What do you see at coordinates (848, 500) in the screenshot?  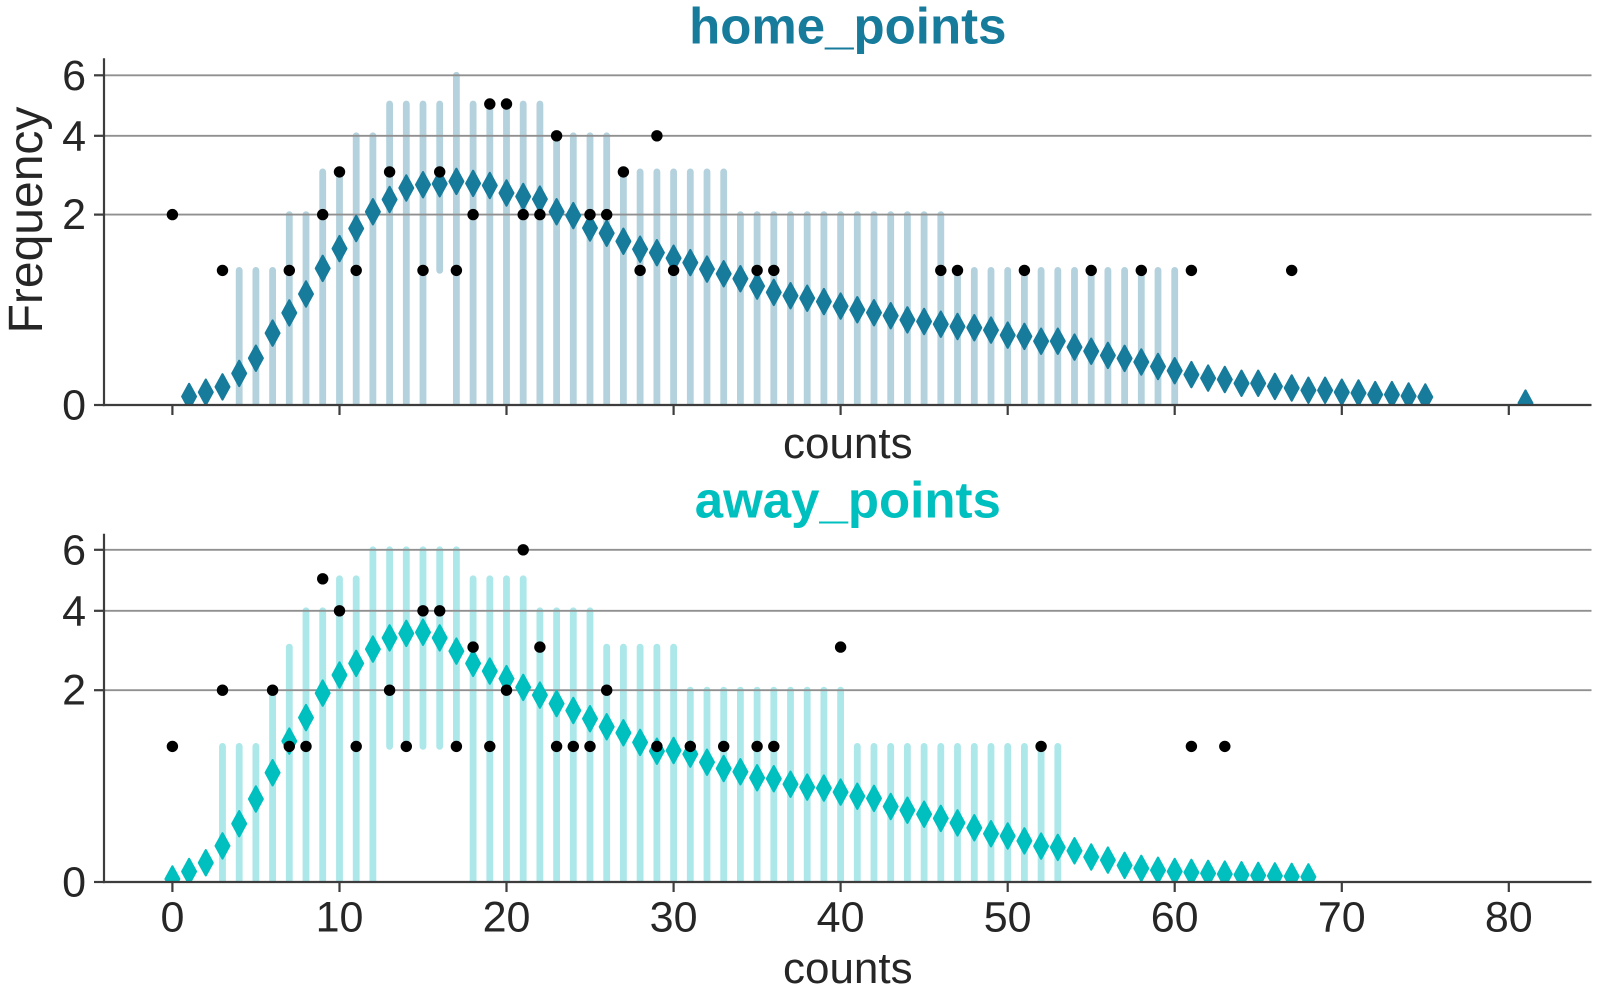 I see `svg-text: away_points` at bounding box center [848, 500].